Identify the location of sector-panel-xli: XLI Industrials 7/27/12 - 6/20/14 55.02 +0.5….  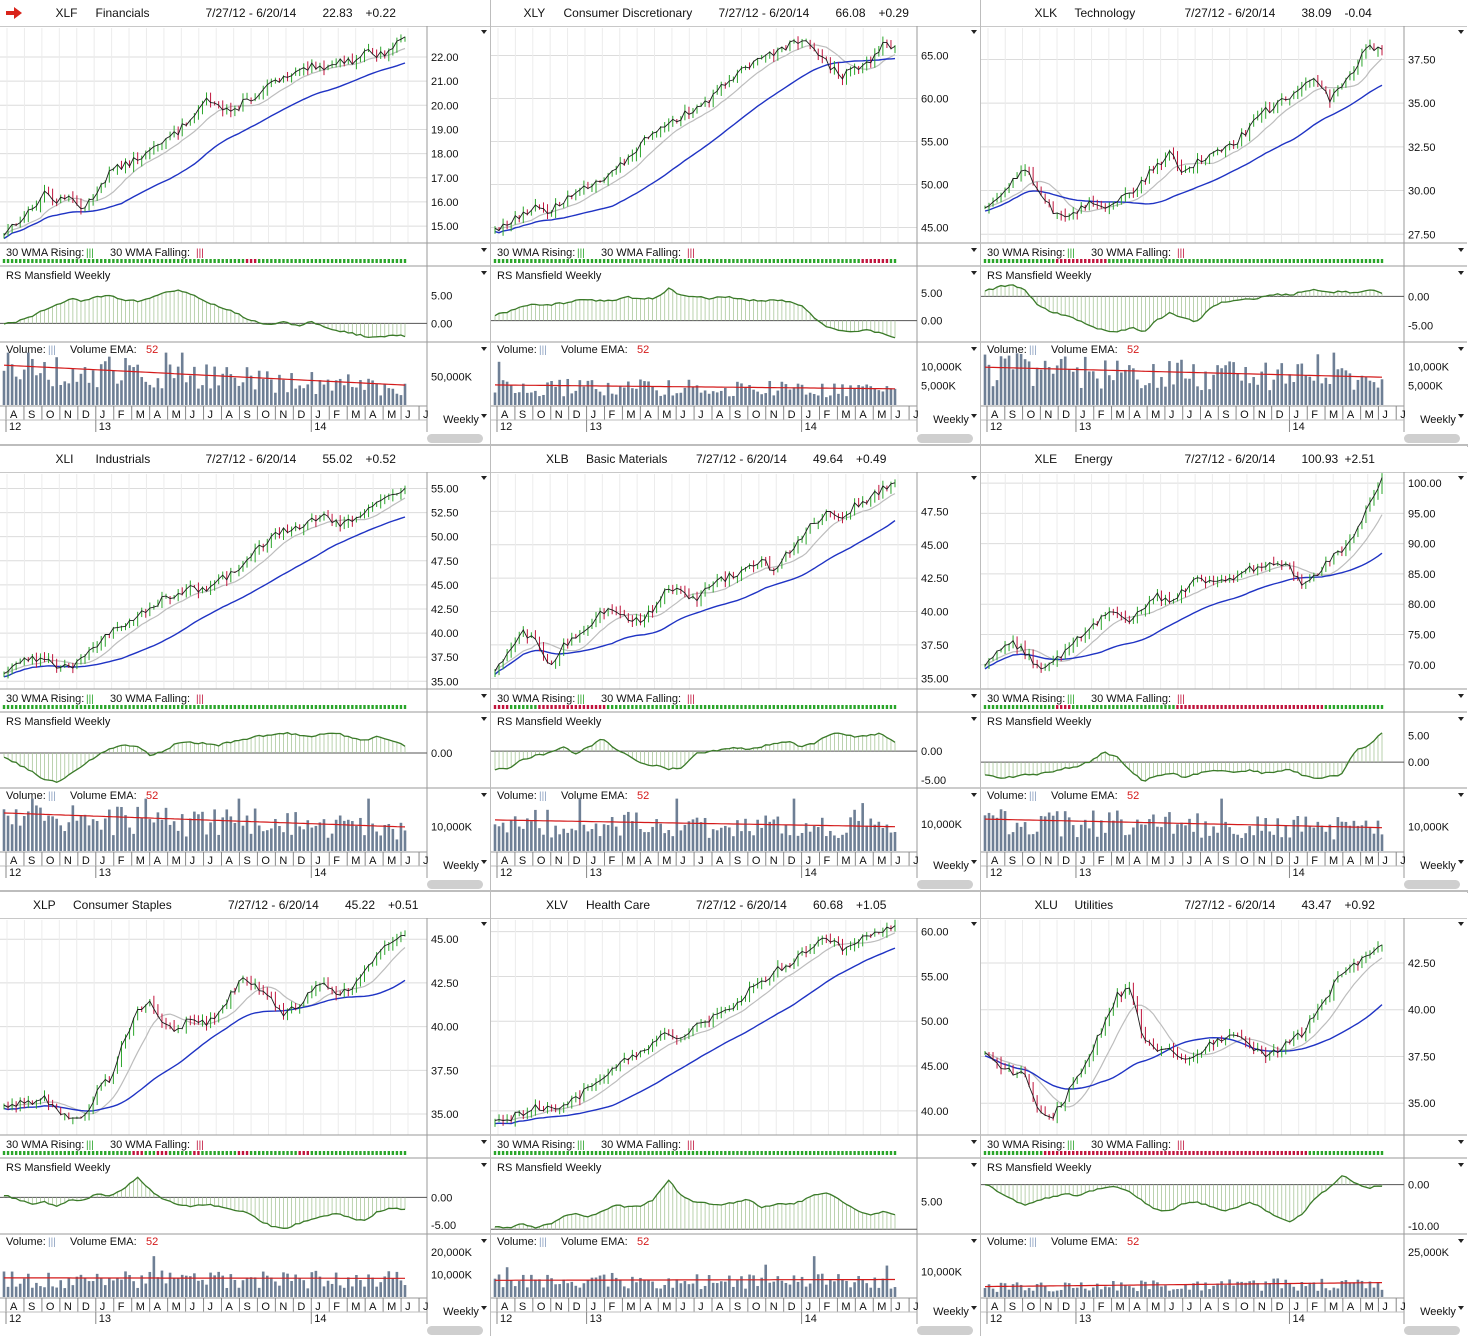
(245, 668).